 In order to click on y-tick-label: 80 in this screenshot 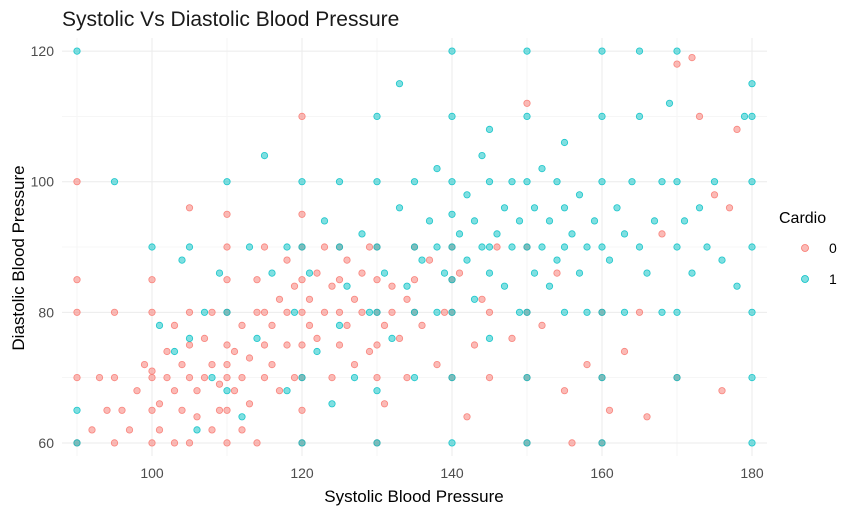, I will do `click(46, 312)`.